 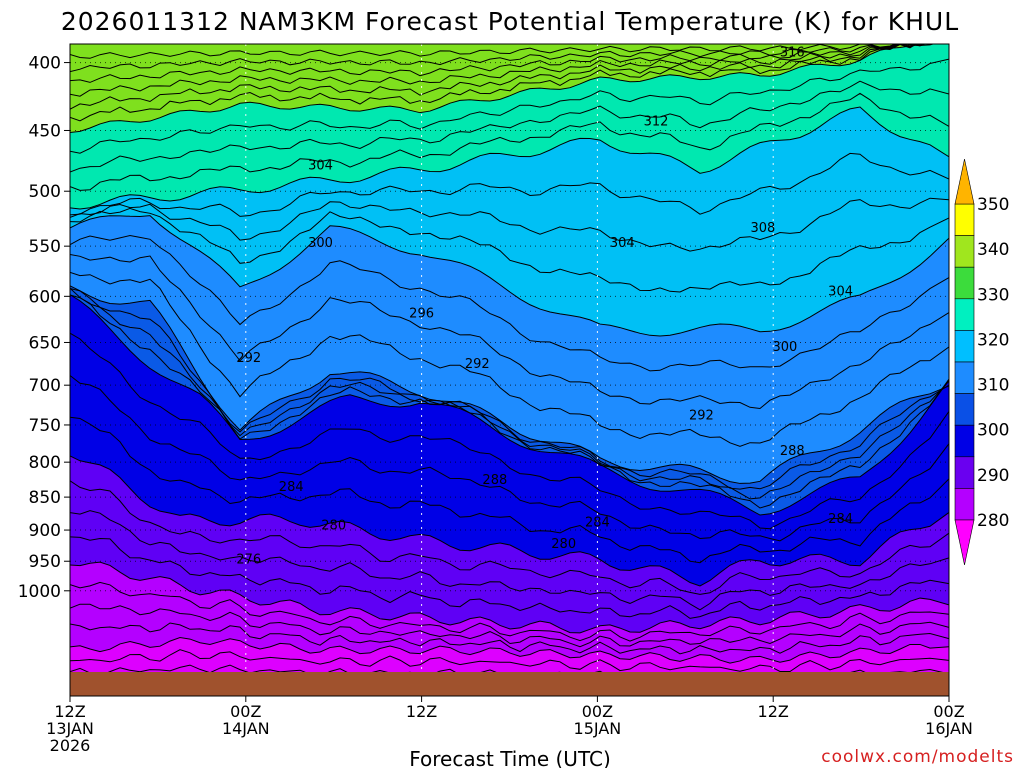 I want to click on y-tick-label: 1000, so click(x=39, y=592).